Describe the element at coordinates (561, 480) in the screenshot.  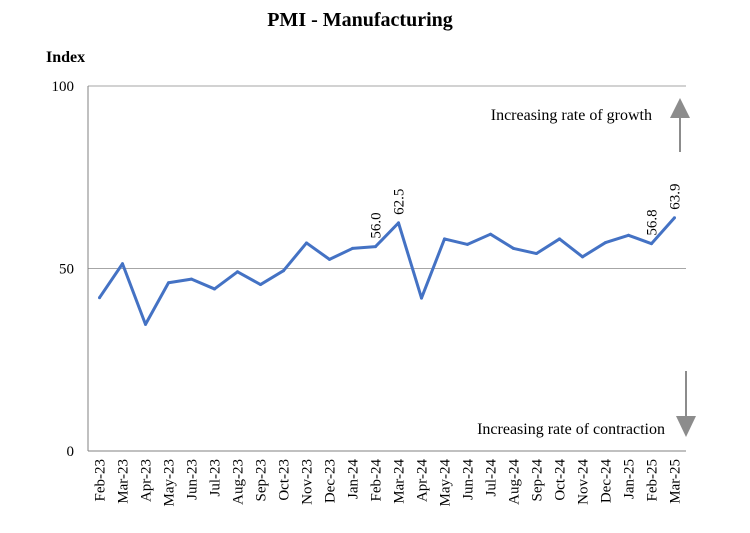
I see `x-tick-label: Oct-24` at that location.